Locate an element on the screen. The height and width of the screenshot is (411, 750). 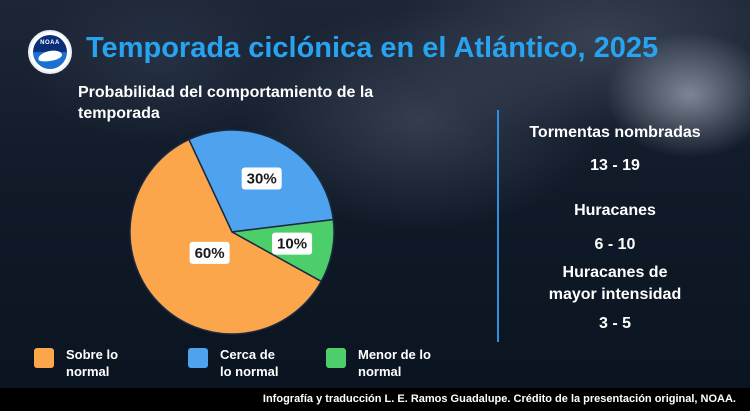
legend-label-line1: Menor de lo is located at coordinates (394, 354).